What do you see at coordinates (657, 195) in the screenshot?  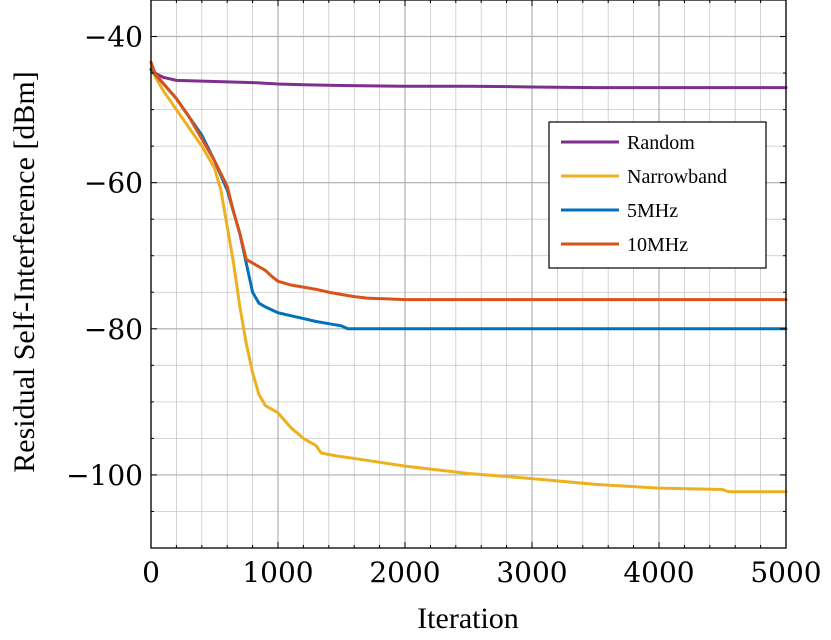 I see `legend: Random Narrowband 5MHz 10MHz` at bounding box center [657, 195].